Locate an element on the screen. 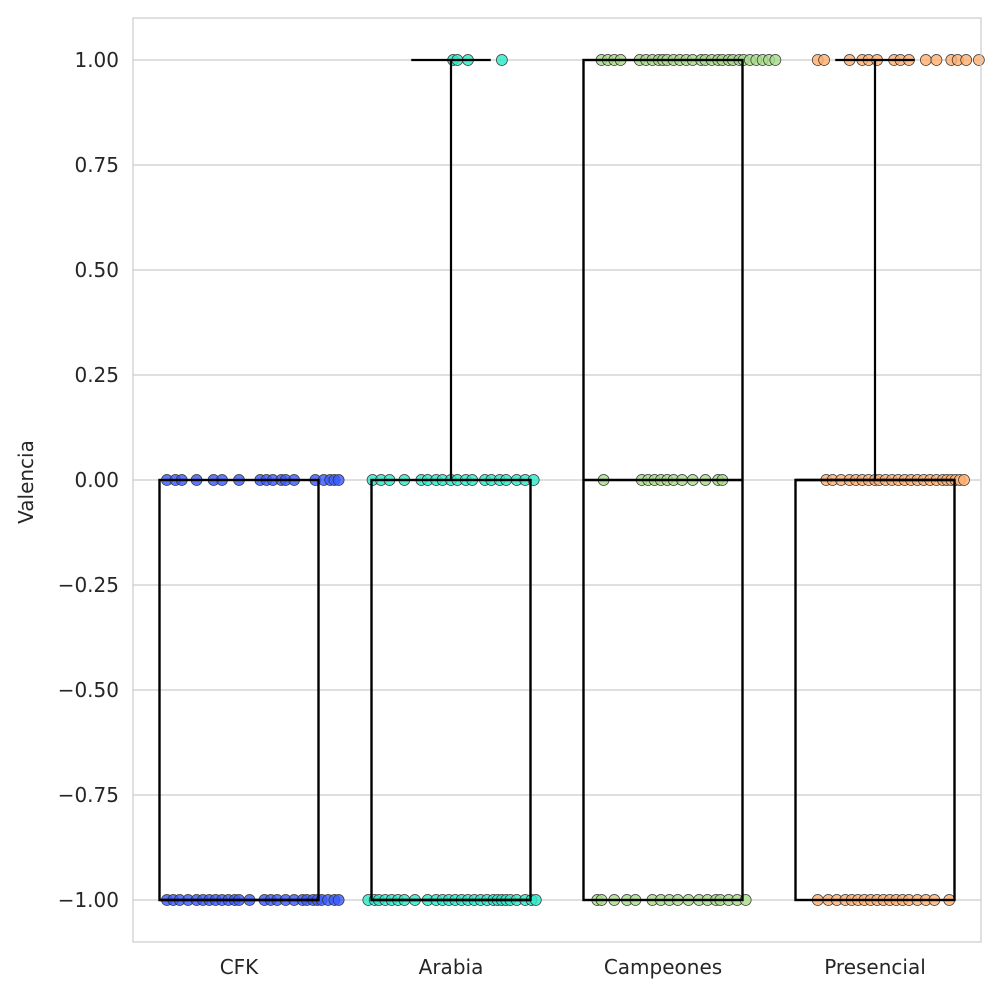 This screenshot has height=1000, width=1000. x-tick-labels: CFK Arabia Campeones Presencial is located at coordinates (573, 967).